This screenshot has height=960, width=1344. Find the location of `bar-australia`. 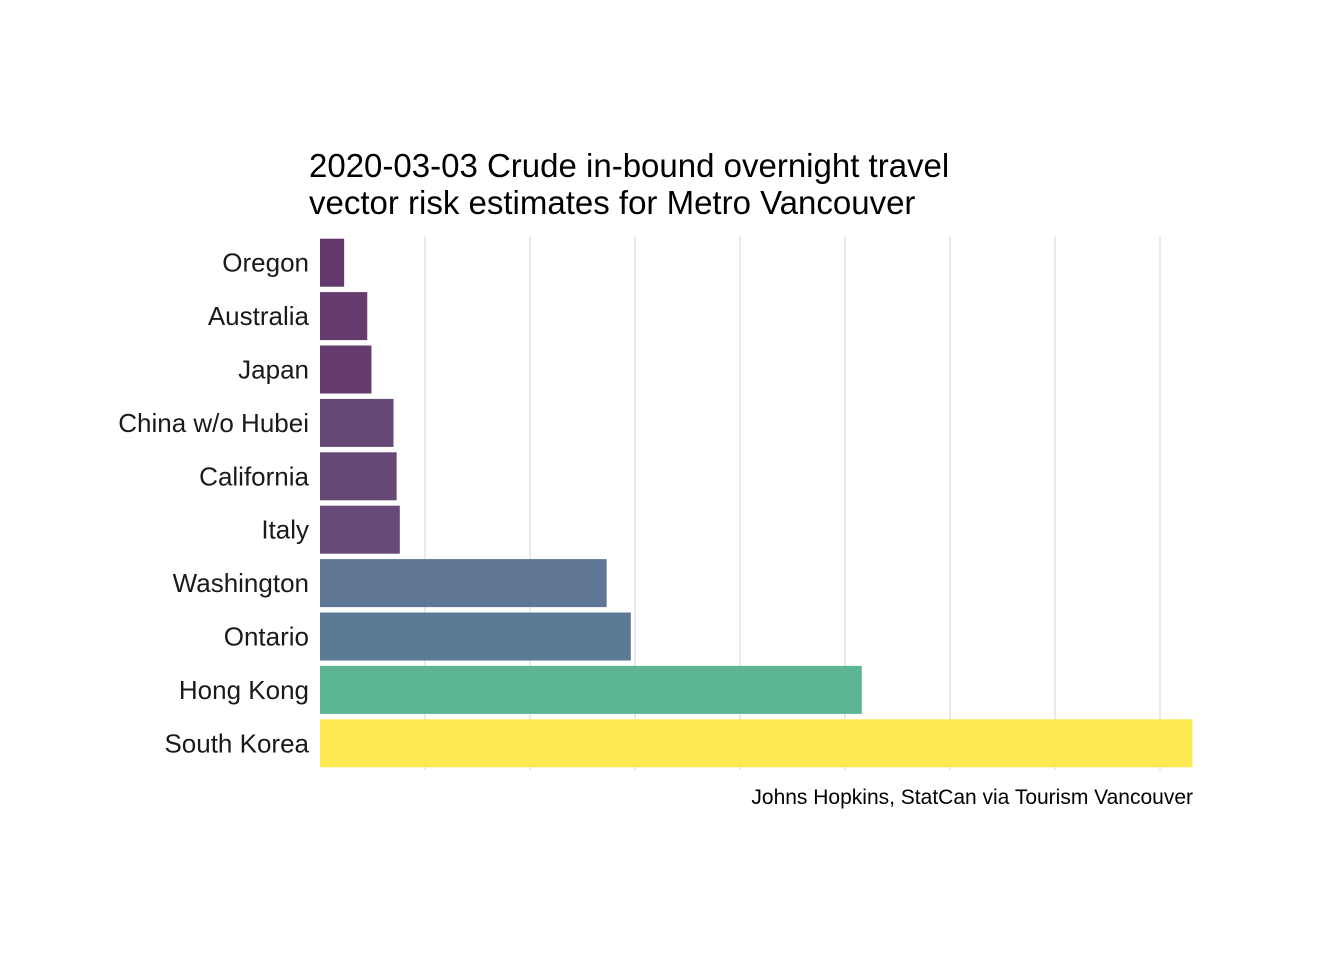

bar-australia is located at coordinates (344, 316).